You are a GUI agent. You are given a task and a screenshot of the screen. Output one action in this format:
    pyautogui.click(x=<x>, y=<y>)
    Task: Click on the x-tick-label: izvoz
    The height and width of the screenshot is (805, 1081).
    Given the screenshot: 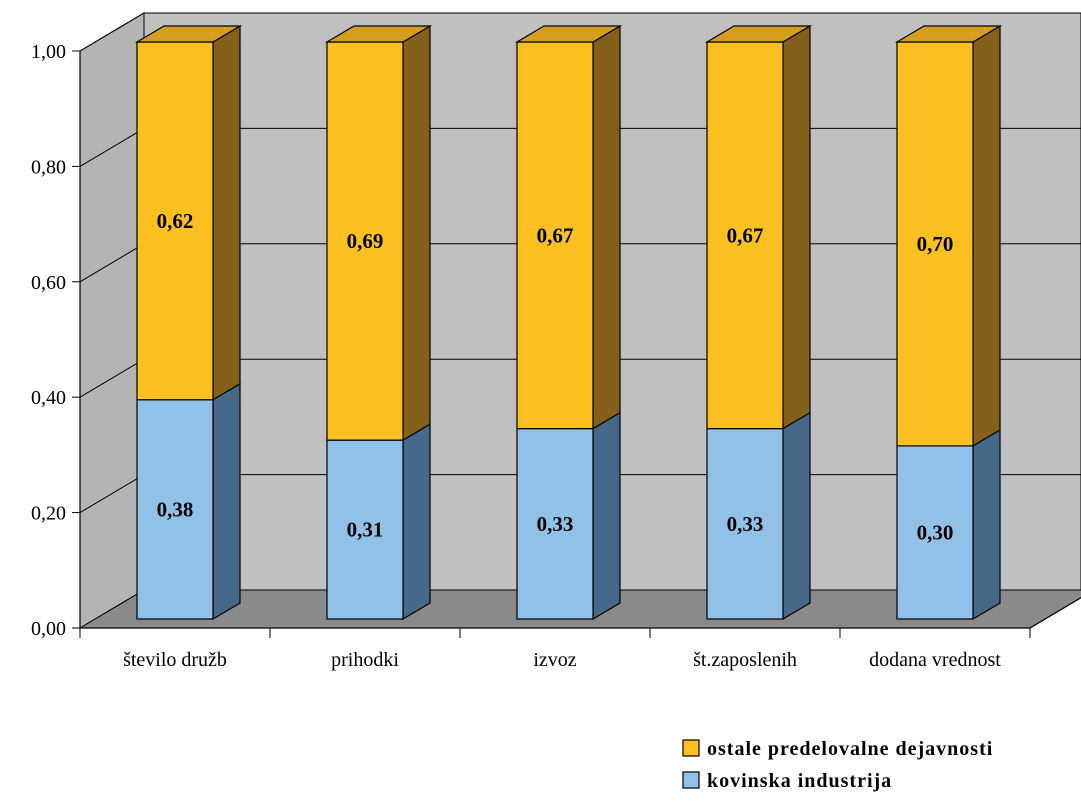 What is the action you would take?
    pyautogui.click(x=554, y=660)
    